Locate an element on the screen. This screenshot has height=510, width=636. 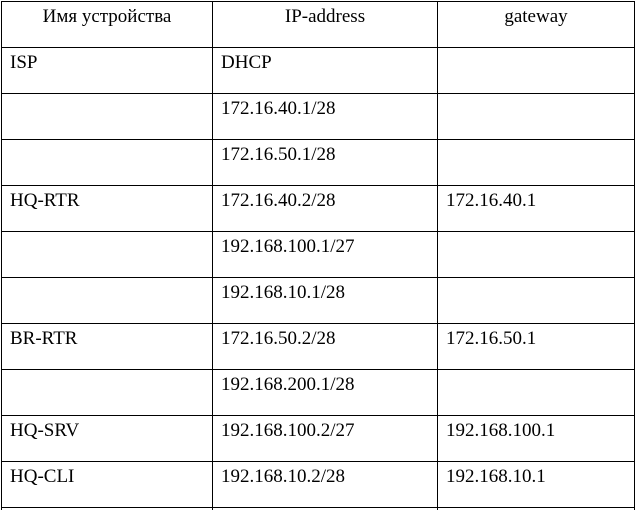
table-row: 192.168.10.1/28 is located at coordinates (318, 300).